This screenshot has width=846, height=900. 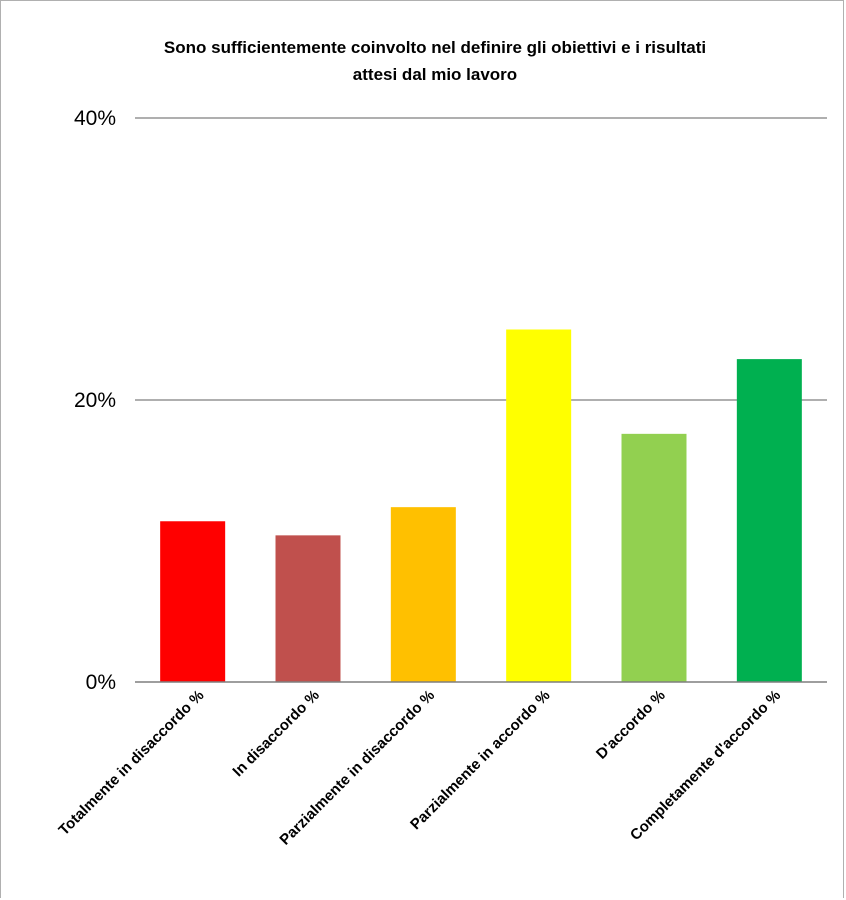 What do you see at coordinates (131, 763) in the screenshot?
I see `x-tick-label: Totalmente in disaccordo %` at bounding box center [131, 763].